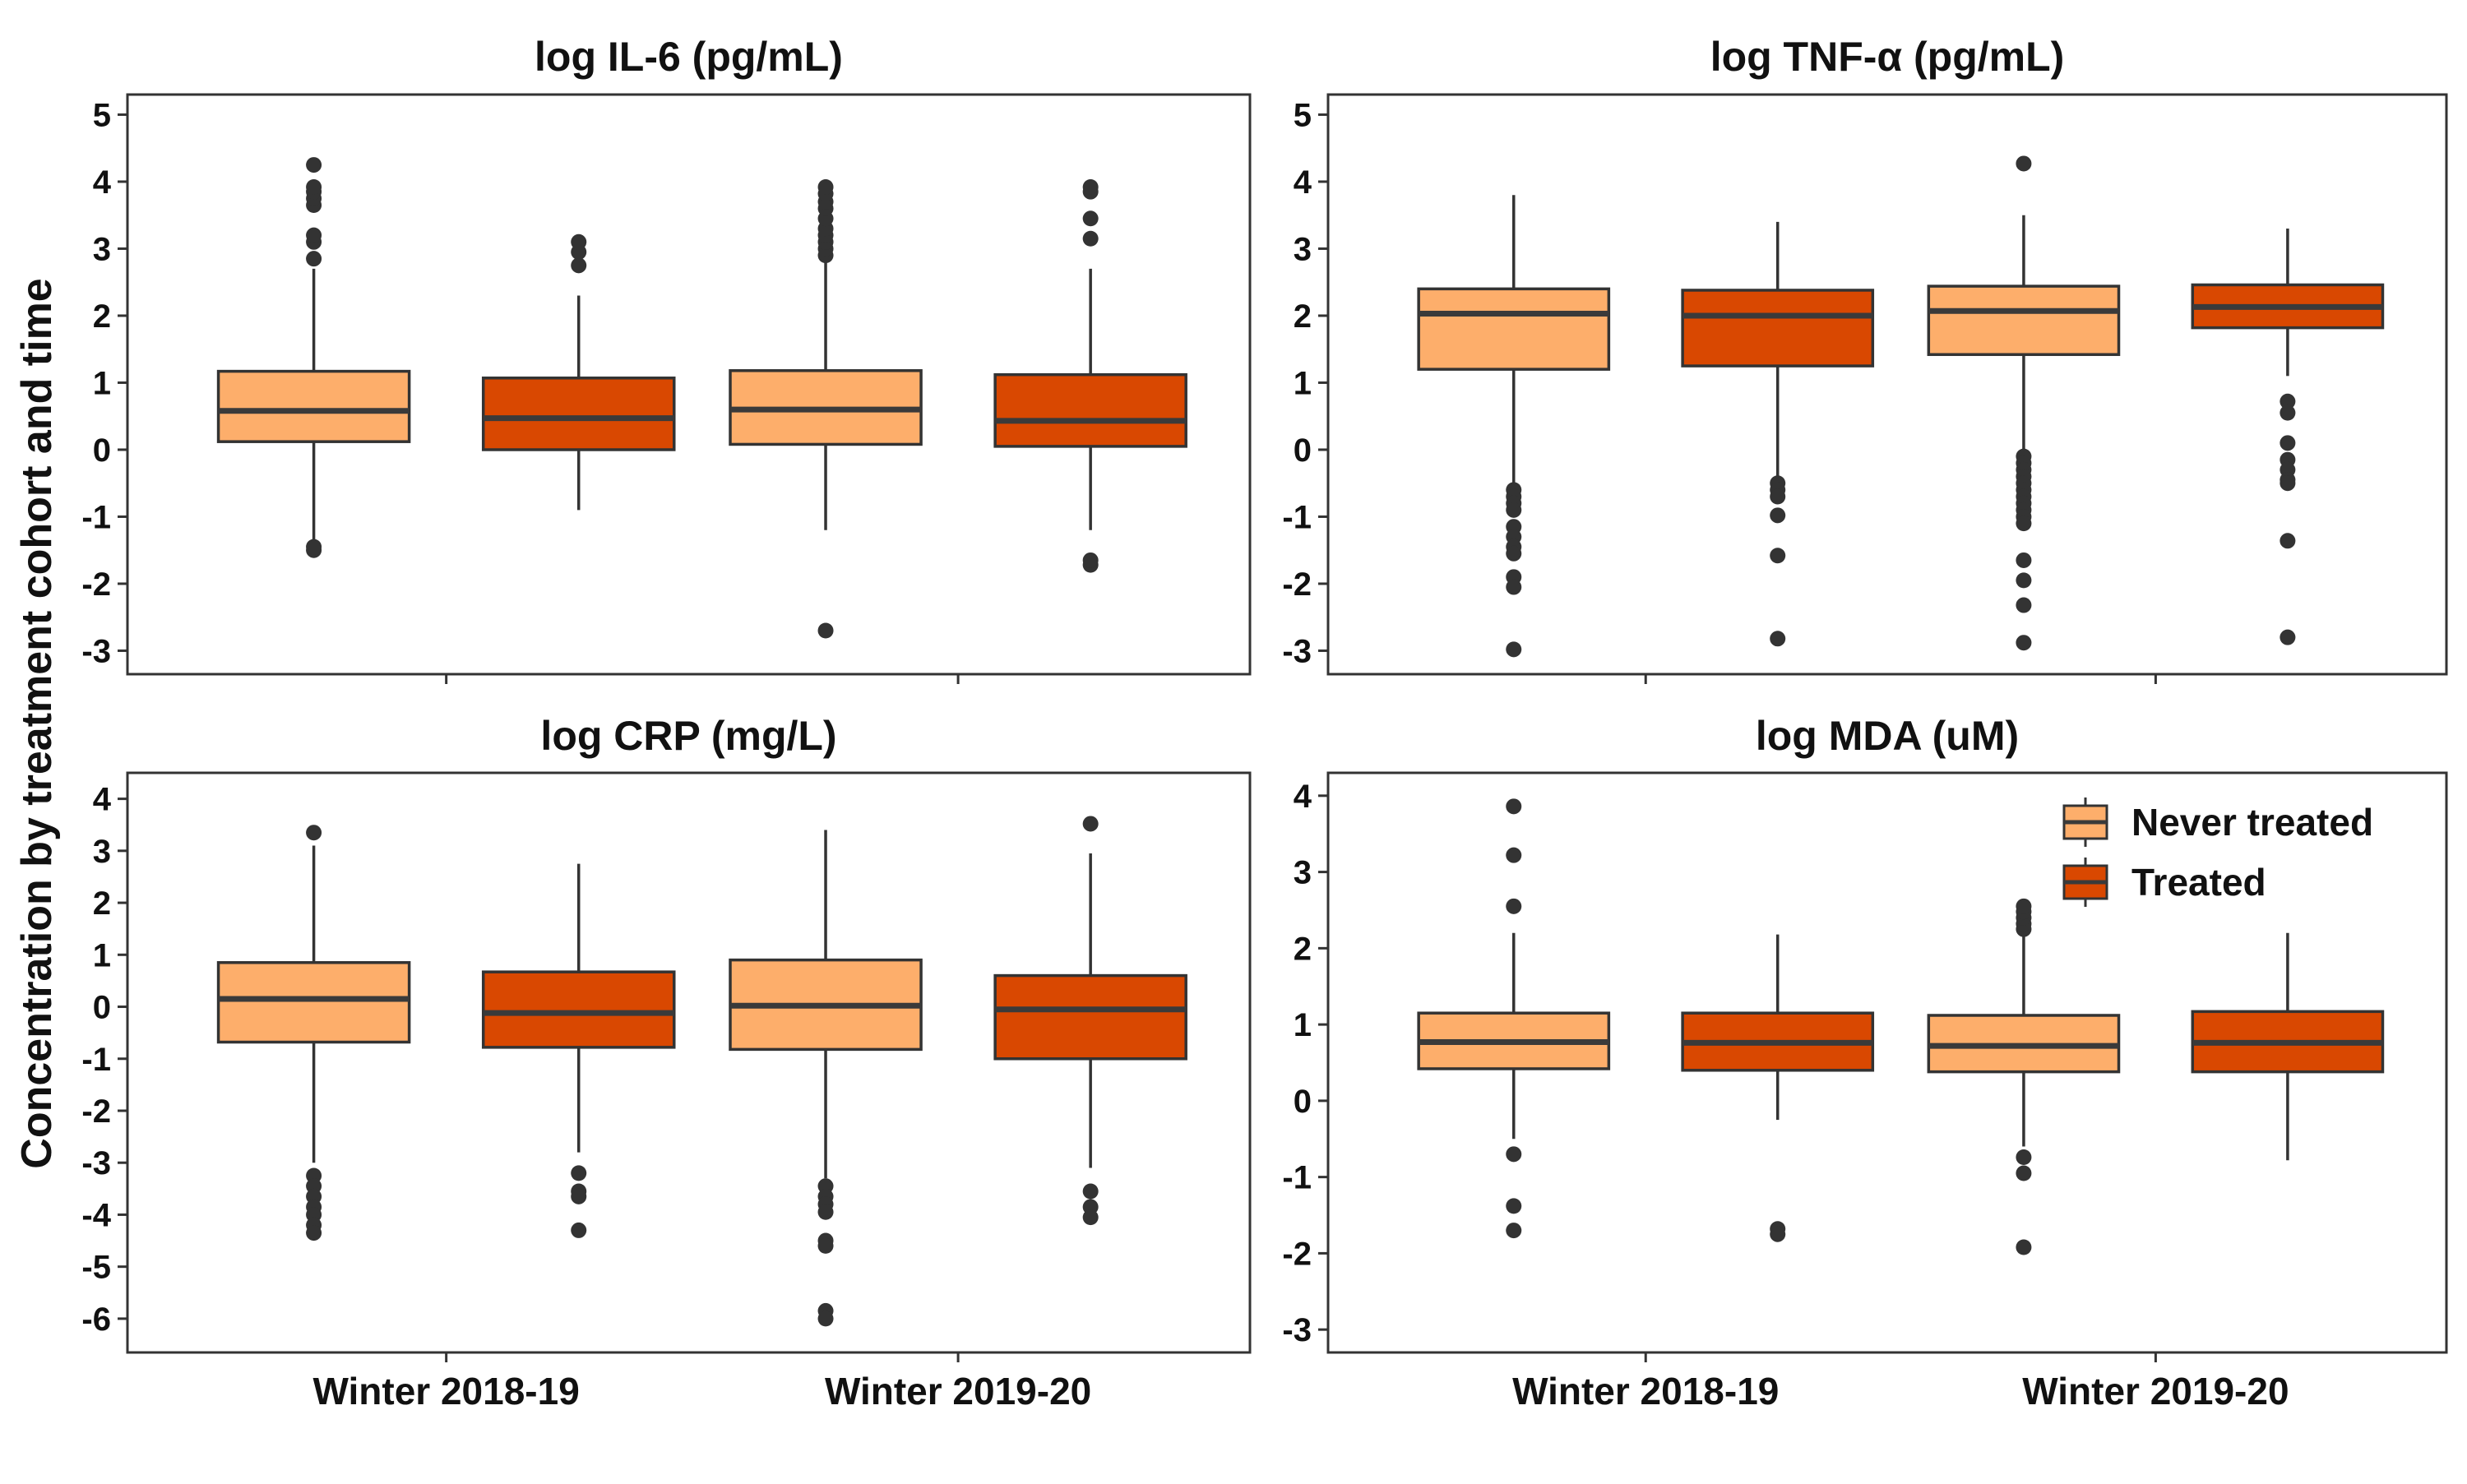 The height and width of the screenshot is (1484, 2467). Describe the element at coordinates (1888, 736) in the screenshot. I see `panel-title: log MDA (uM)` at that location.